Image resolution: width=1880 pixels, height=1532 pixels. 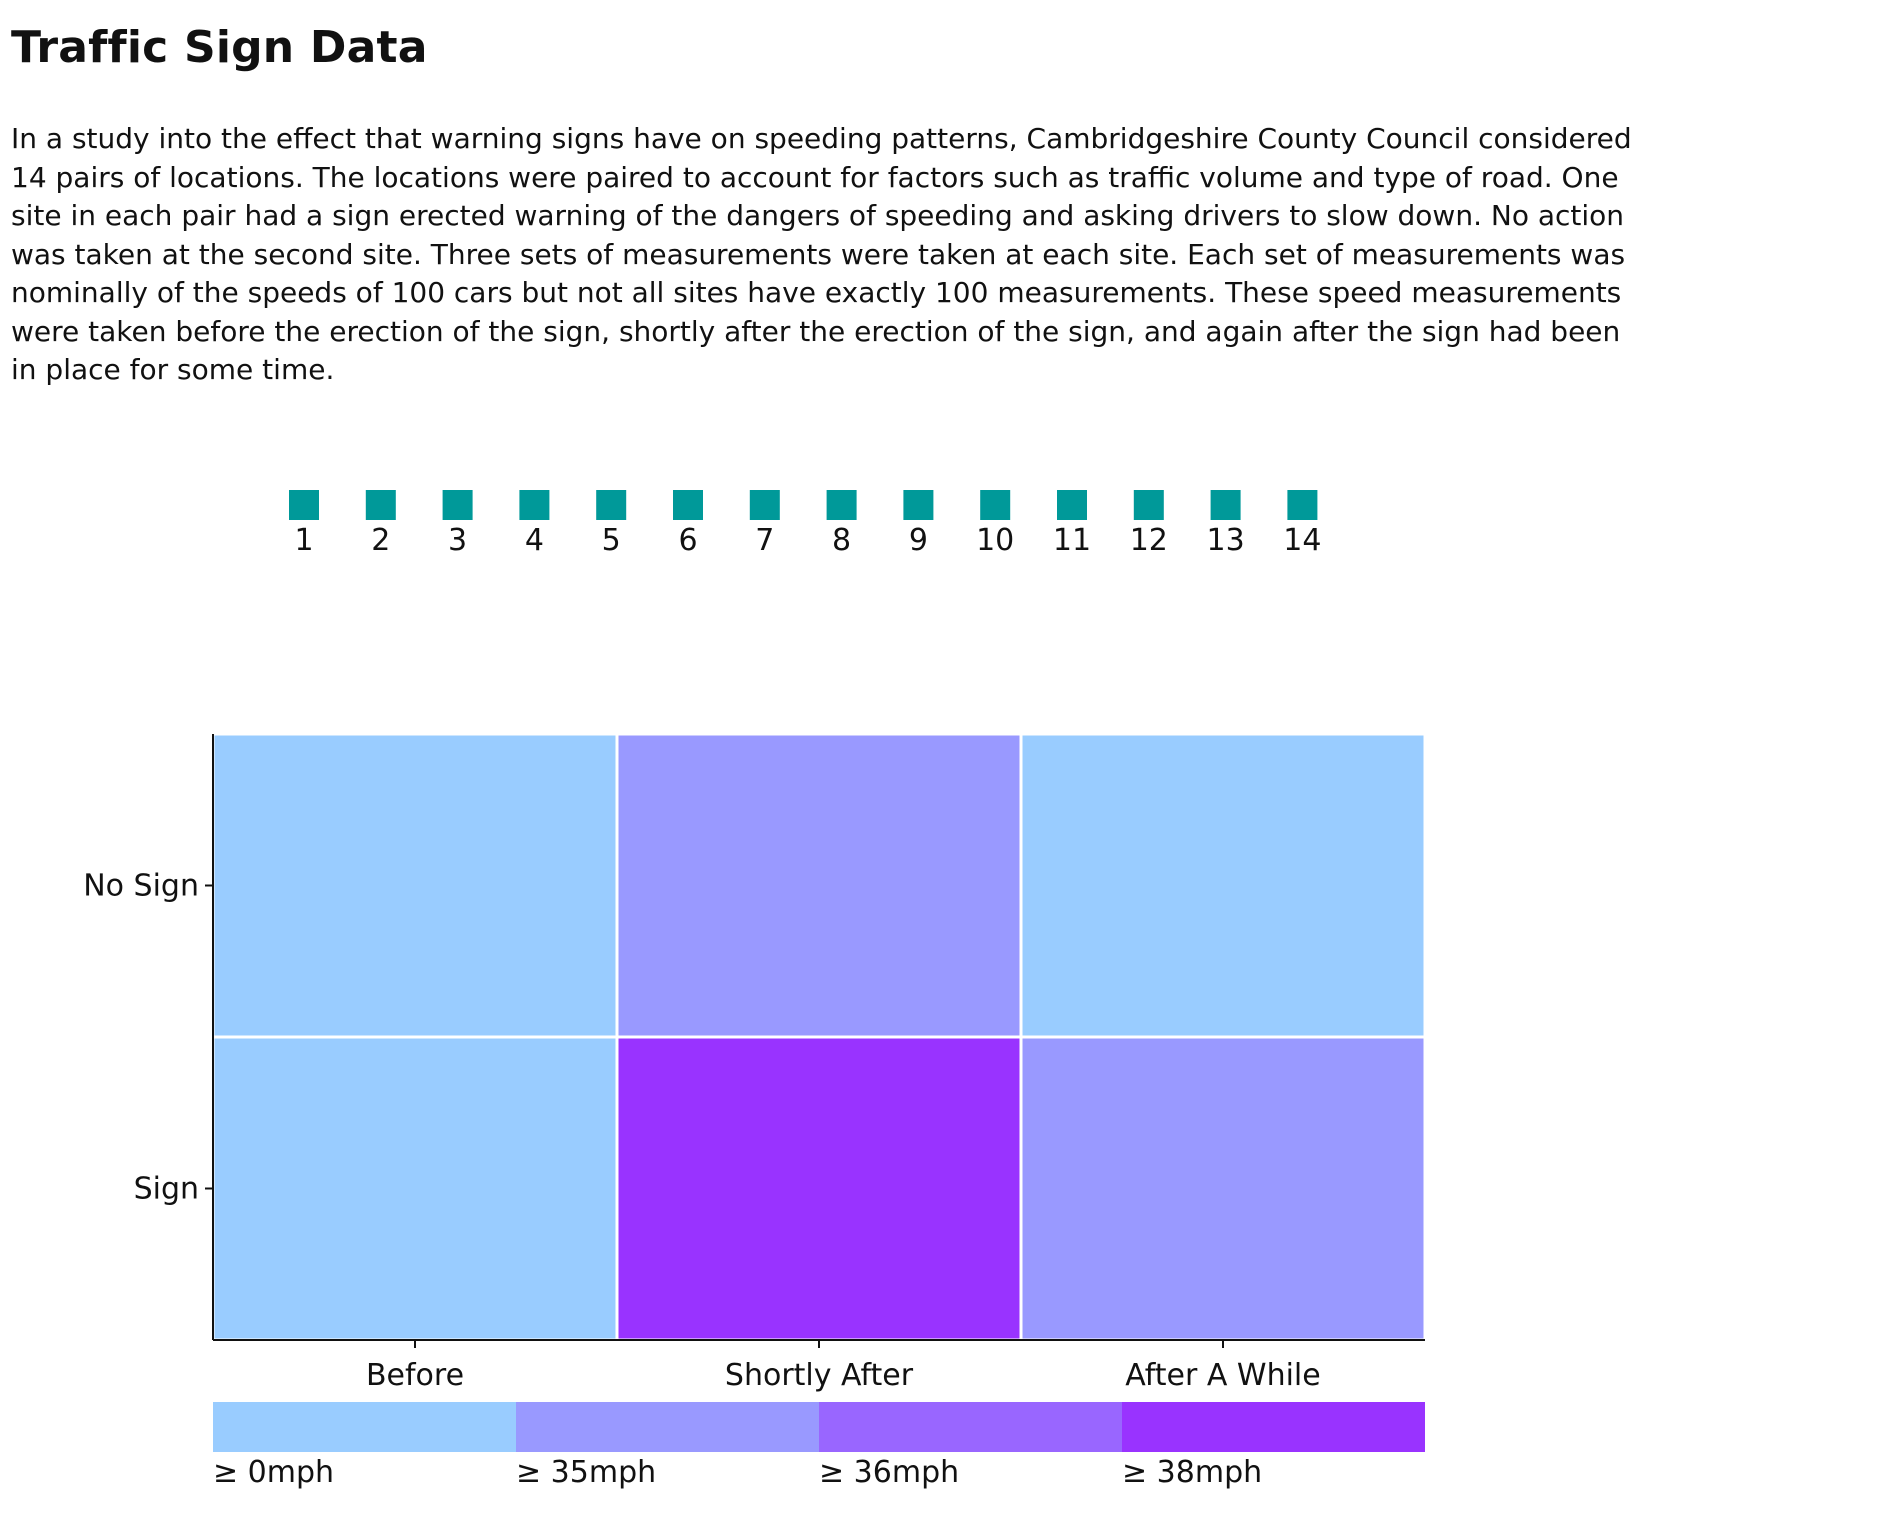 I want to click on site-8-label: 8, so click(x=841, y=540).